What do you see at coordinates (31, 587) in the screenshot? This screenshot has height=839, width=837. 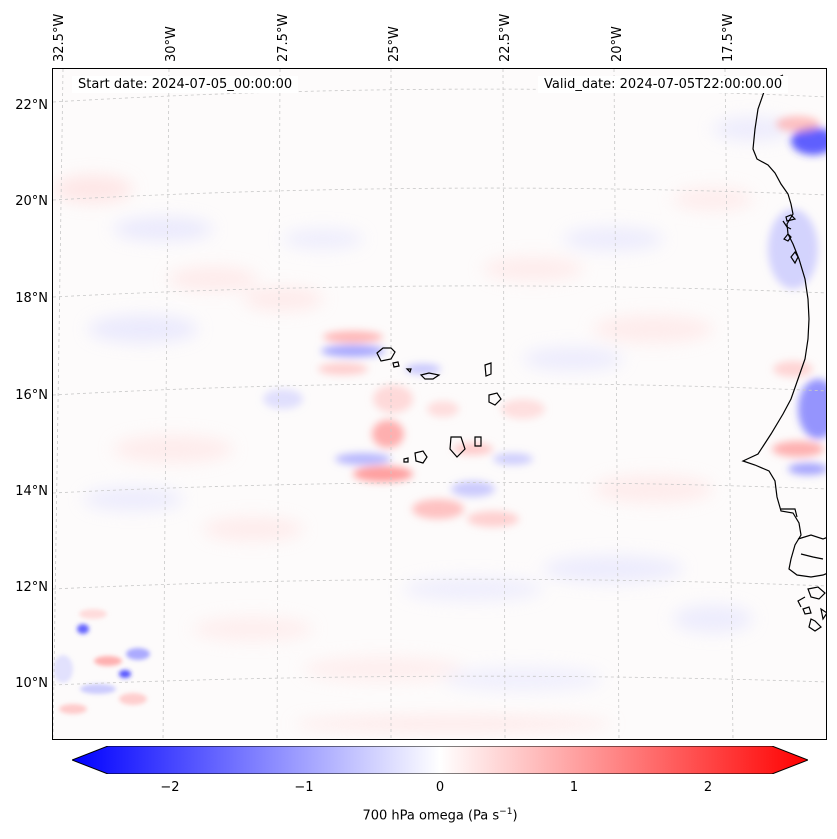 I see `lat-label-12n: 12°N` at bounding box center [31, 587].